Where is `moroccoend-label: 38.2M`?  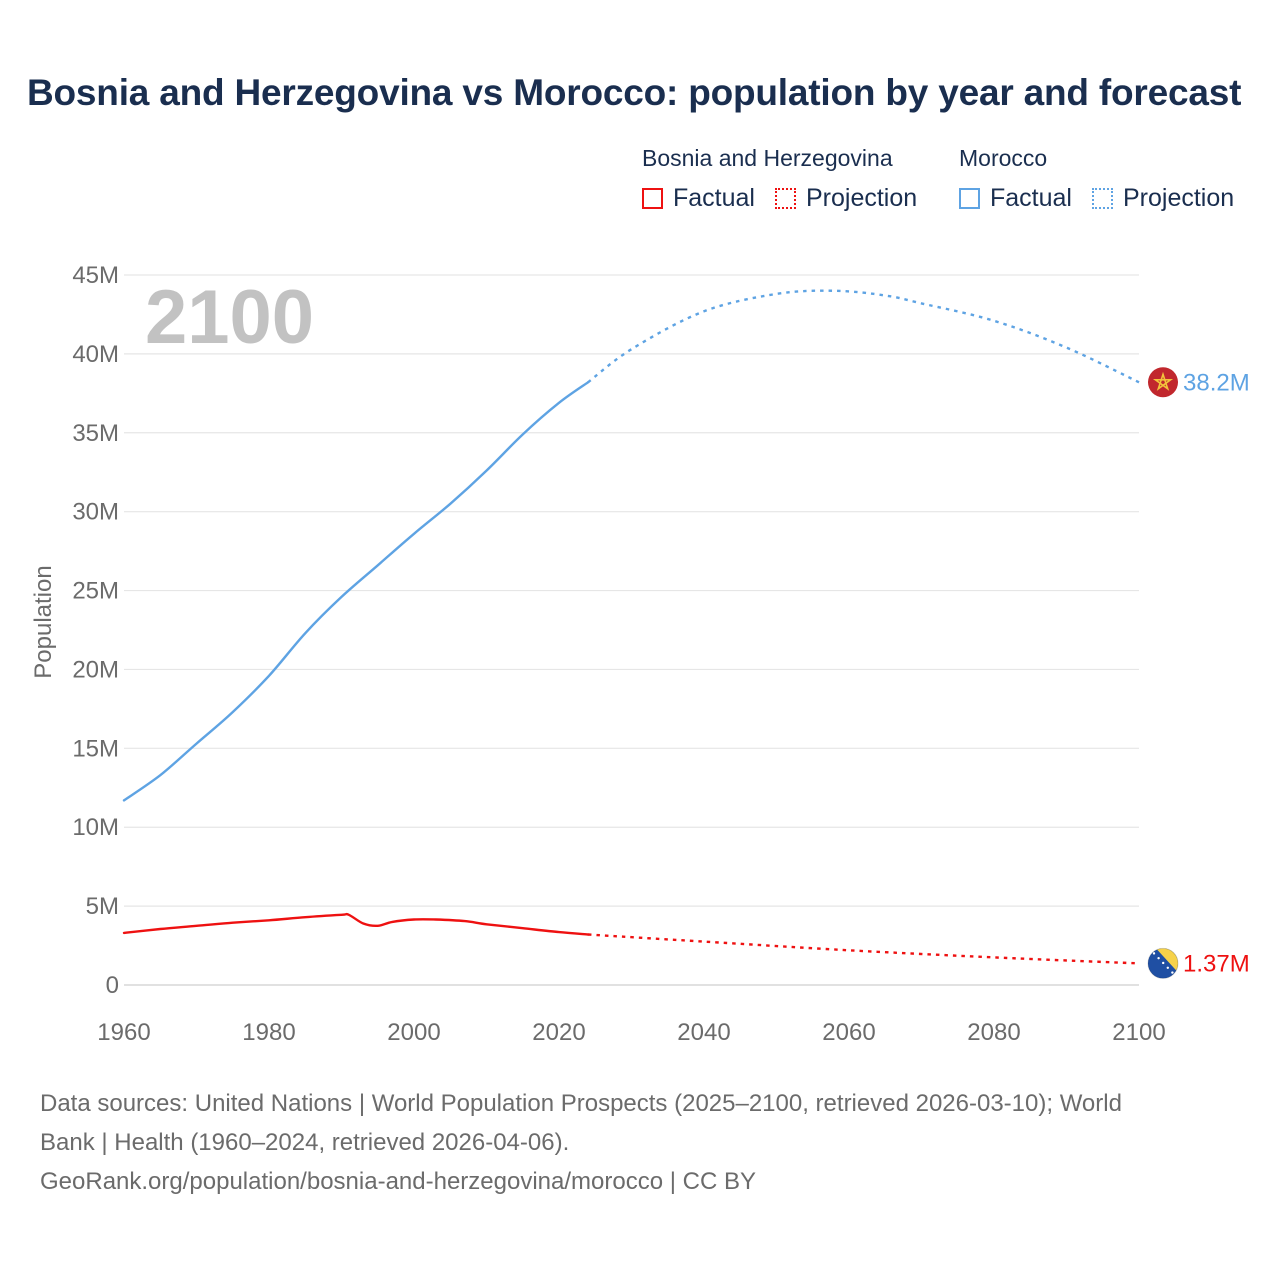
moroccoend-label: 38.2M is located at coordinates (1216, 382).